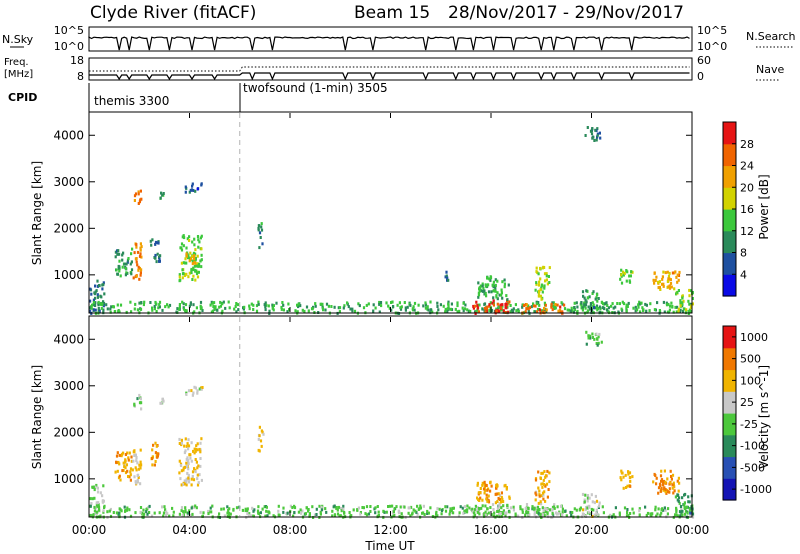 The width and height of the screenshot is (800, 554). What do you see at coordinates (729, 242) in the screenshot?
I see `colorbar-segment` at bounding box center [729, 242].